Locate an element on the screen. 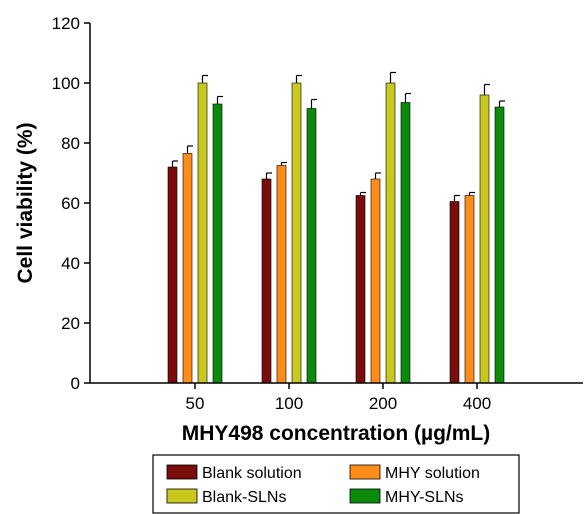 The width and height of the screenshot is (587, 514). y-axis-label: Cell viability (%) is located at coordinates (25, 202).